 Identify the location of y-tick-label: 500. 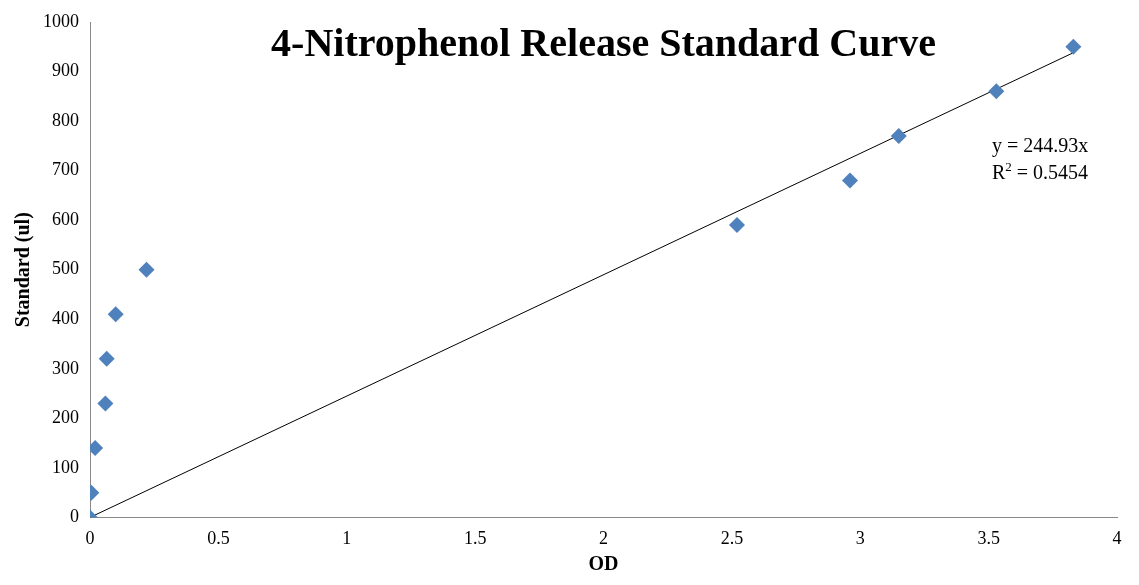
(65, 268).